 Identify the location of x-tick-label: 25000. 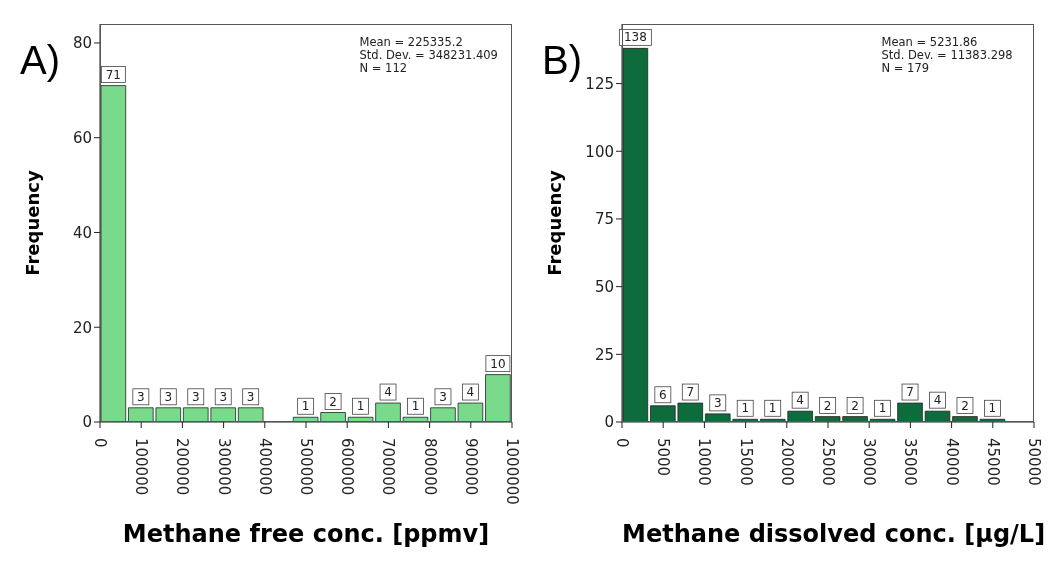
(828, 462).